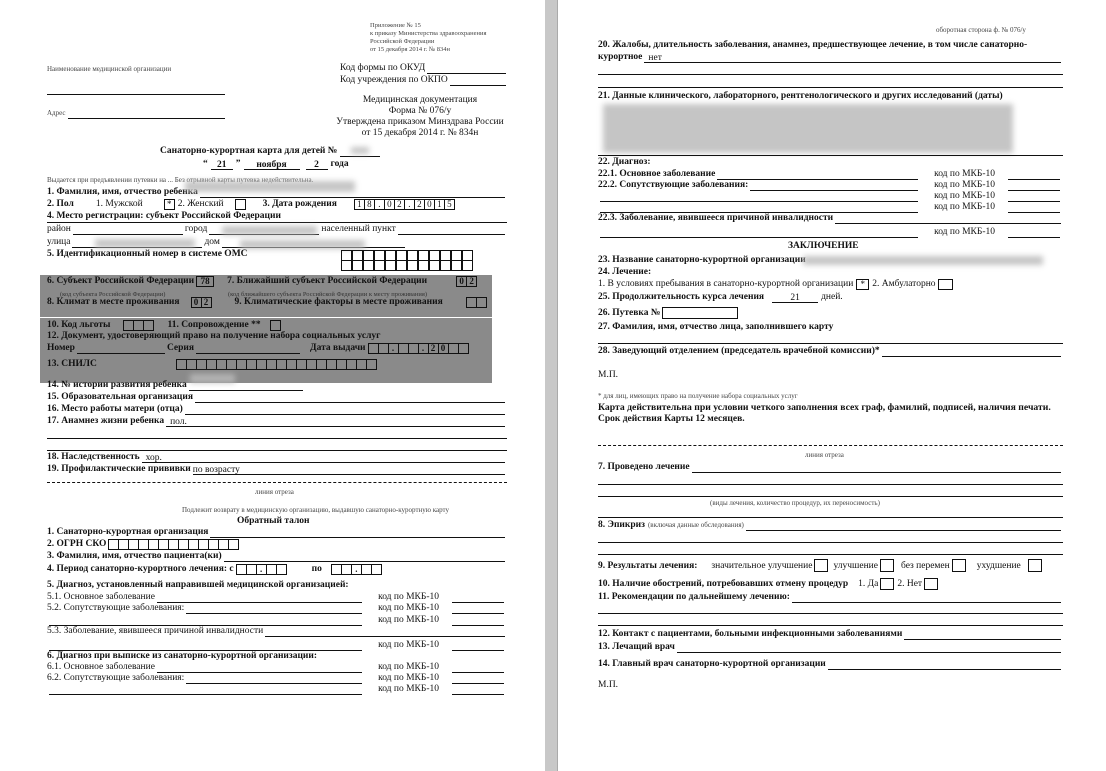  What do you see at coordinates (944, 665) in the screenshot?
I see `chief-doctor-field` at bounding box center [944, 665].